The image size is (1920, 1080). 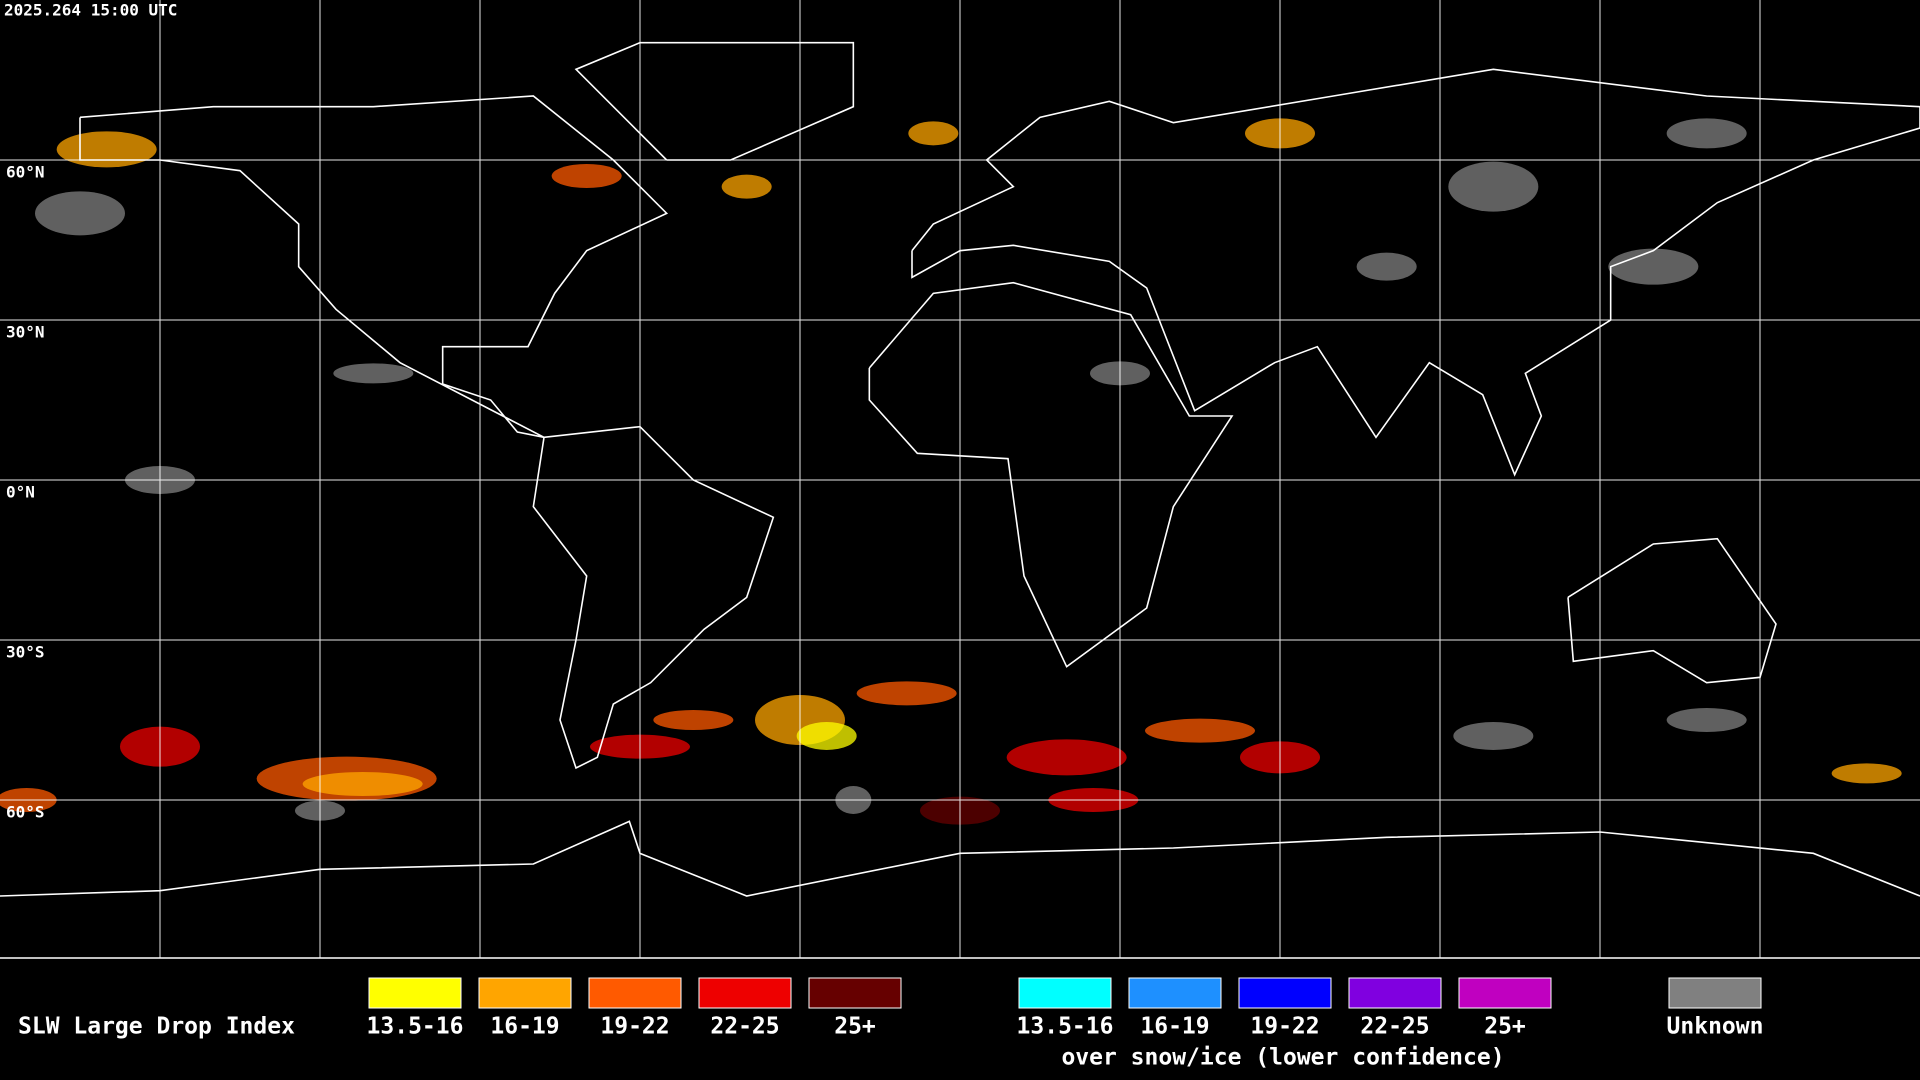 What do you see at coordinates (90, 10) in the screenshot?
I see `timestamp: 2025.264 15:00 UTC` at bounding box center [90, 10].